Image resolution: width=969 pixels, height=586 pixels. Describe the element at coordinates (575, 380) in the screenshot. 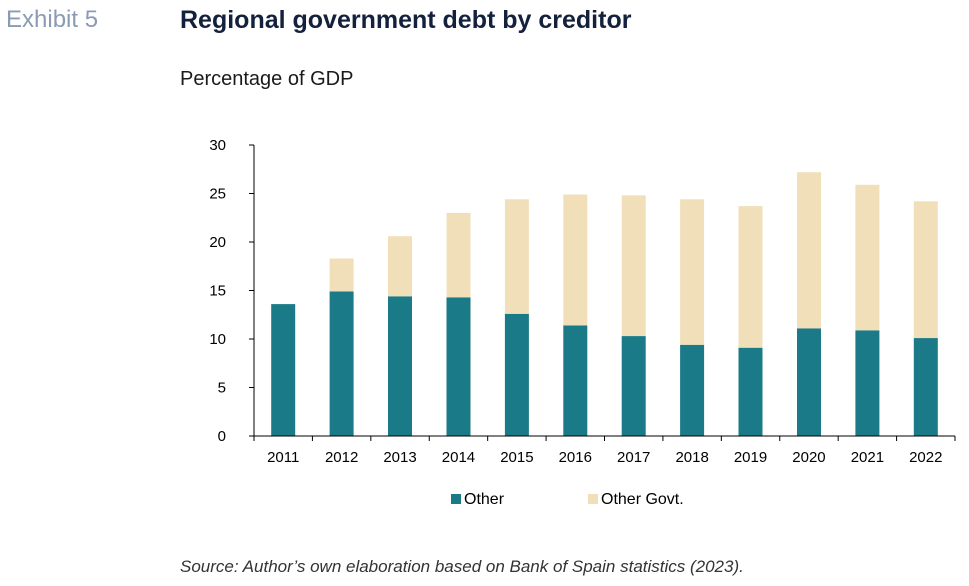

I see `bar-other-2016` at that location.